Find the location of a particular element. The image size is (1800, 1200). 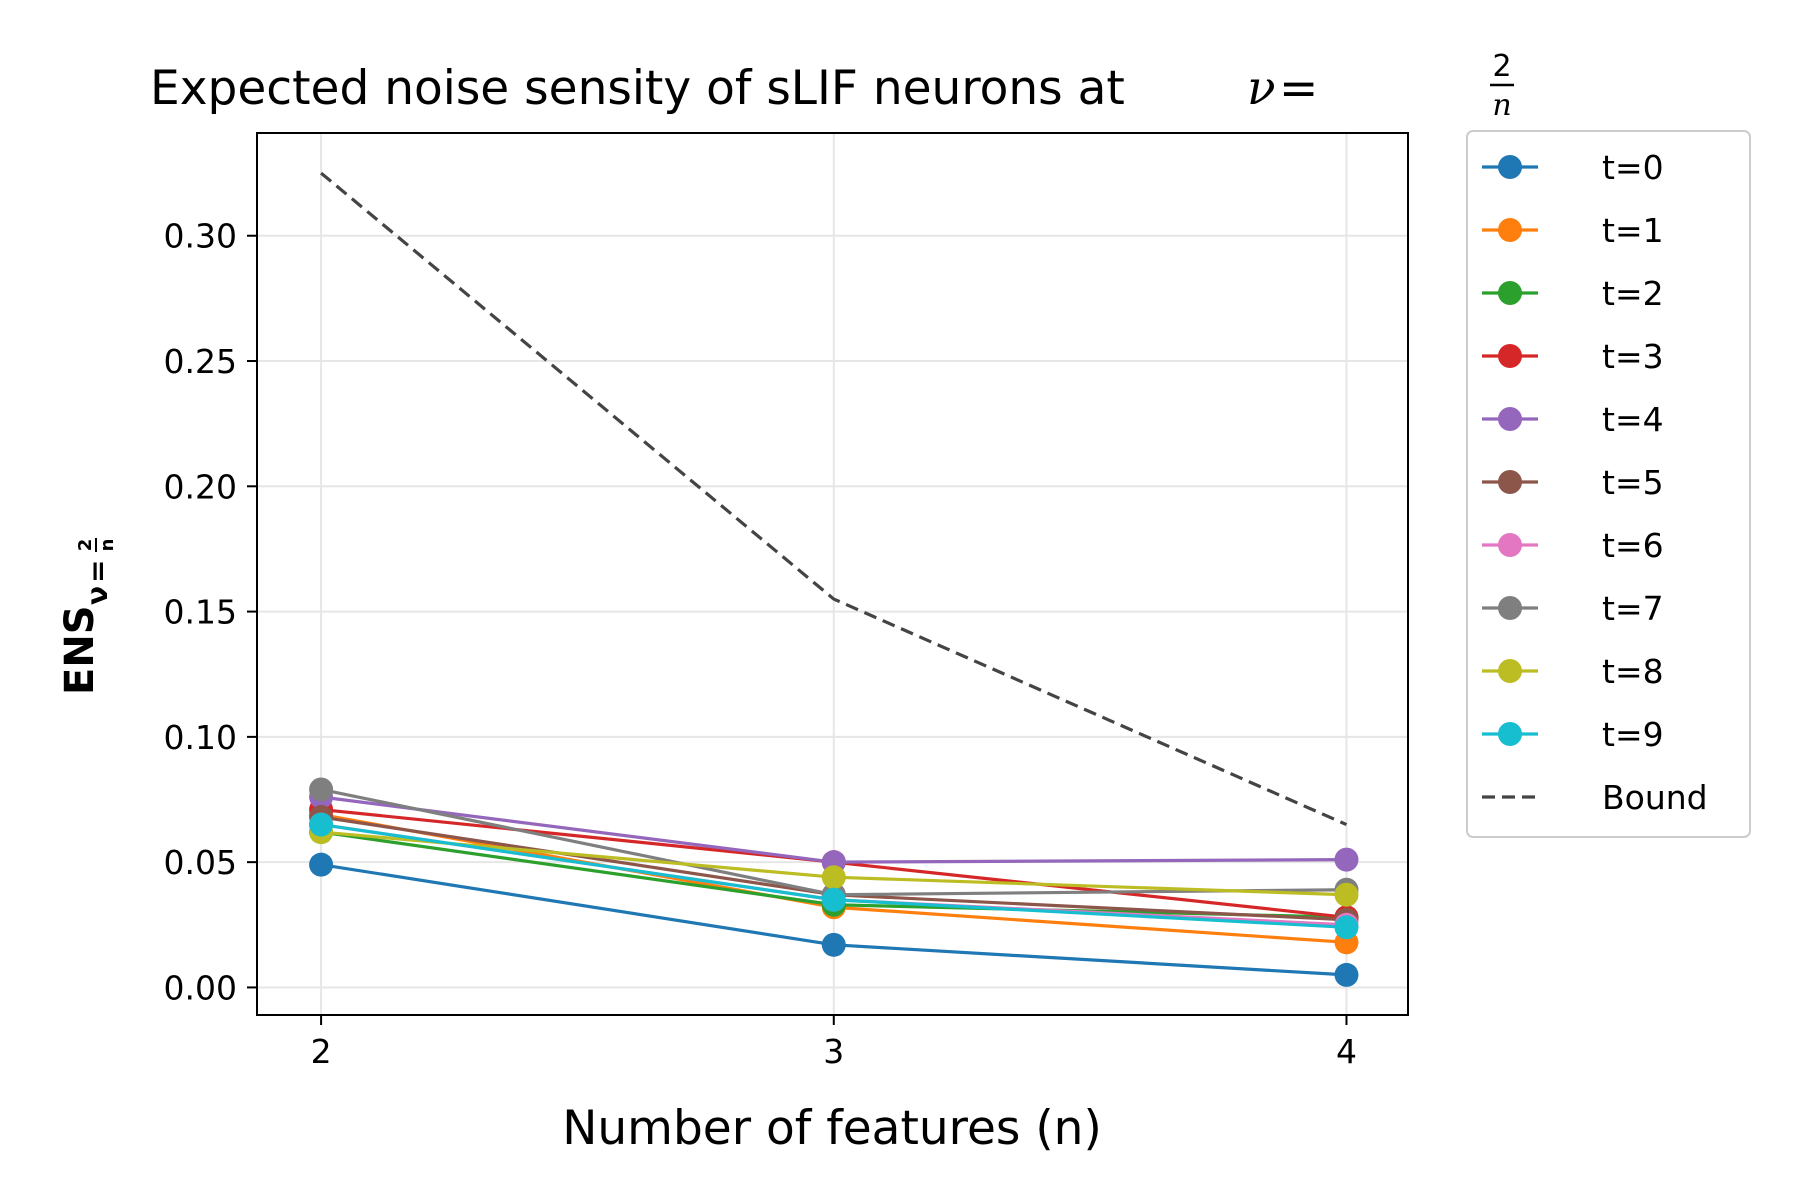

legend-entry: t=1 is located at coordinates (1573, 230).